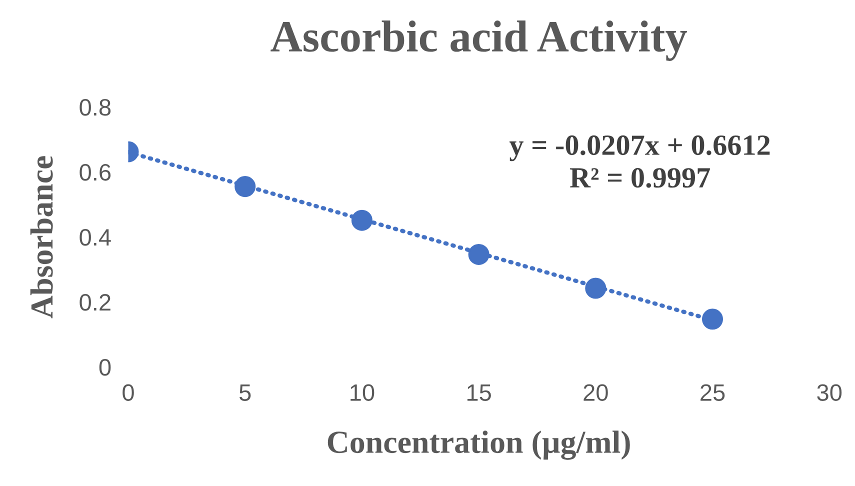 The width and height of the screenshot is (855, 486). What do you see at coordinates (41, 237) in the screenshot?
I see `y-axis-title: Absorbance` at bounding box center [41, 237].